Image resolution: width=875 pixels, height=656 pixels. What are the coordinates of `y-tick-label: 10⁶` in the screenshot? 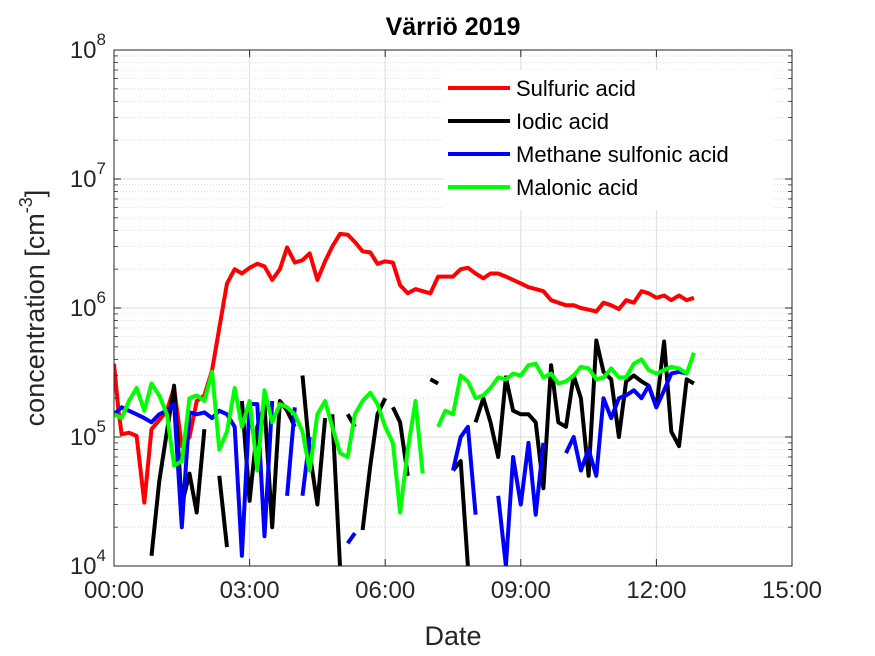 It's located at (88, 305).